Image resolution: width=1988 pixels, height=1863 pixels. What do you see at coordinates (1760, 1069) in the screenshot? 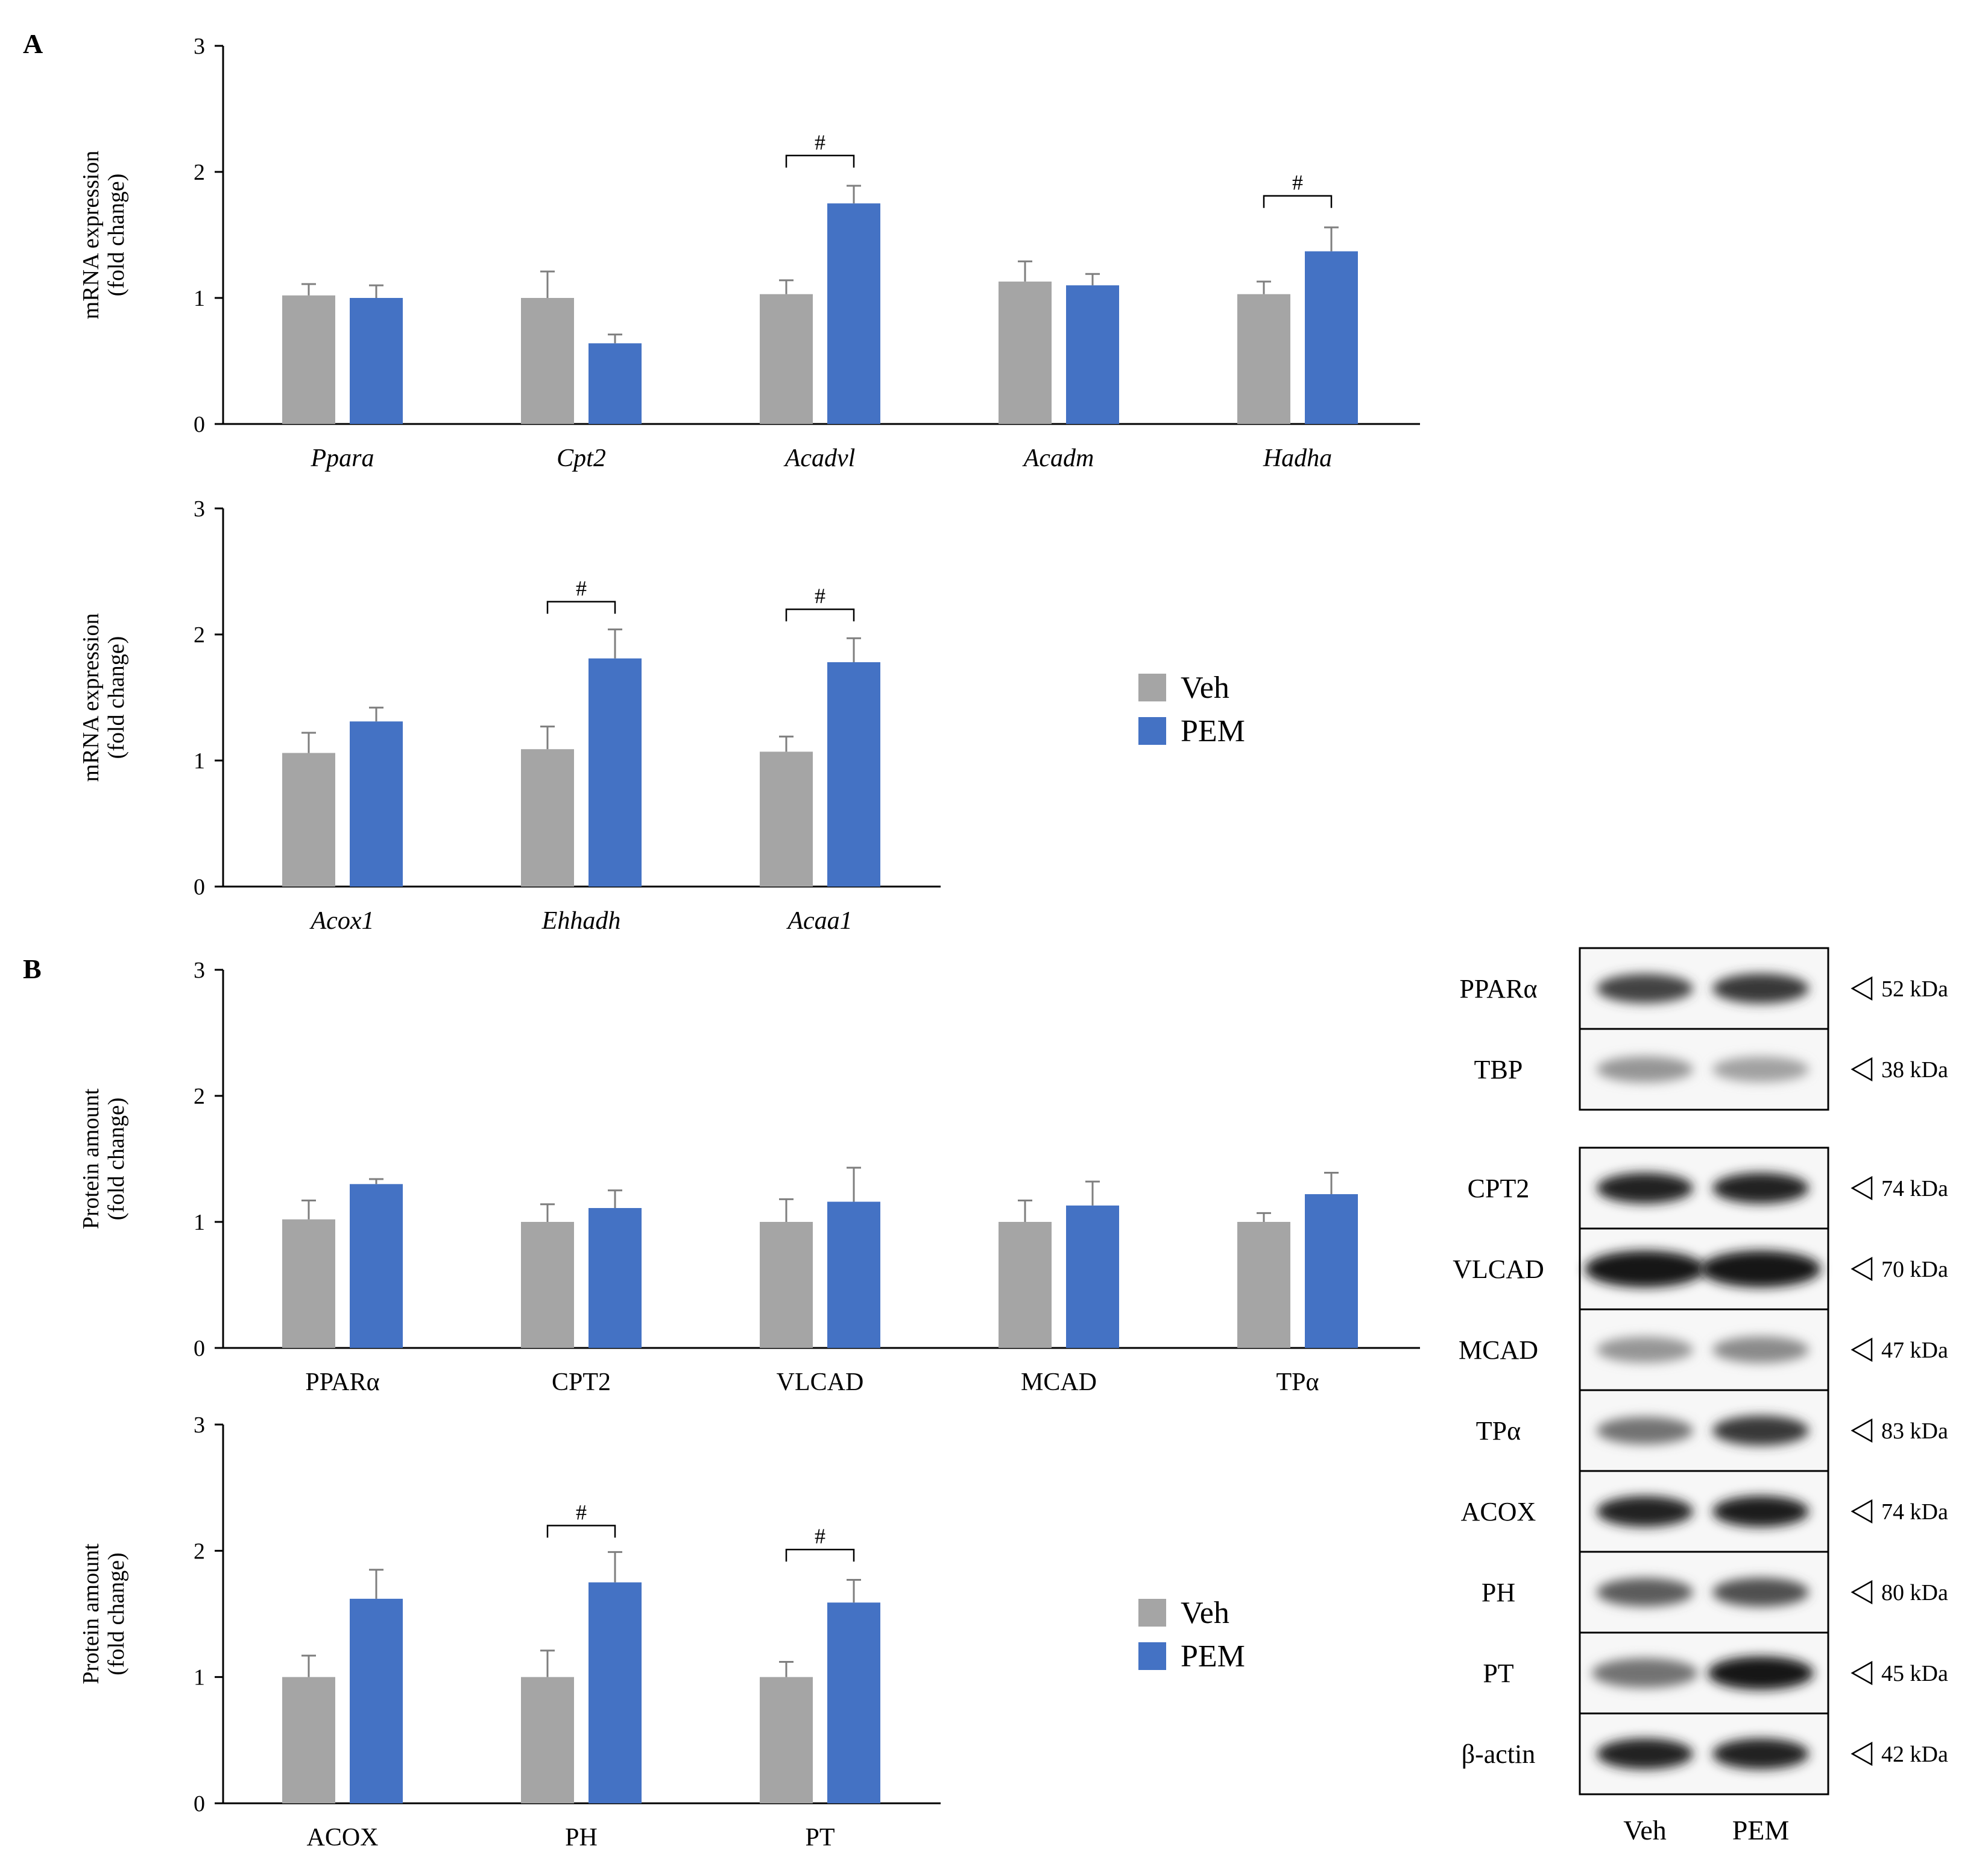
I see `band-pem-tbp` at bounding box center [1760, 1069].